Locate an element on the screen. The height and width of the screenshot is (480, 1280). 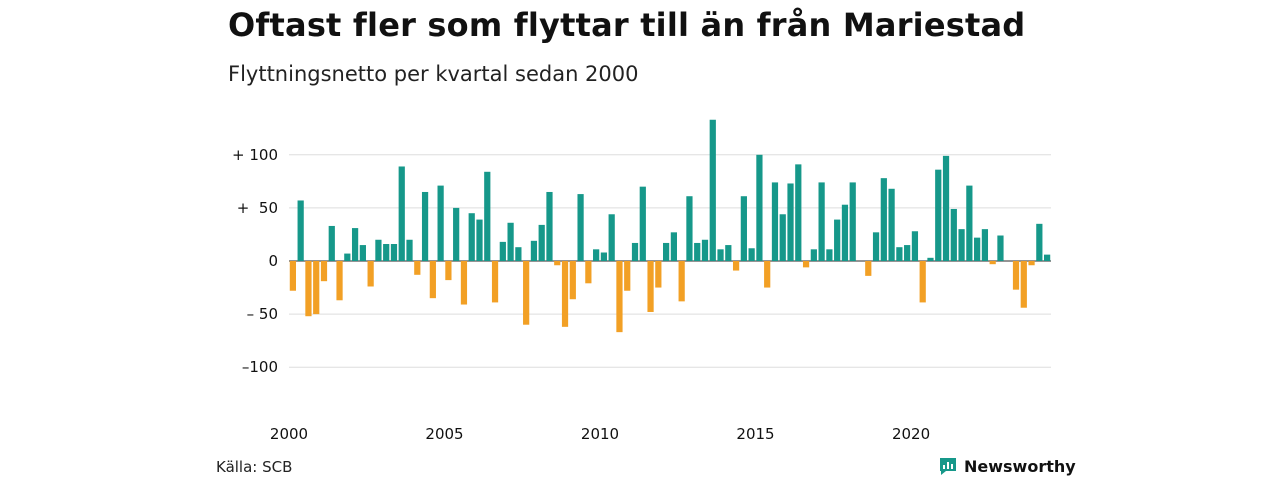
y-tick-label: + 100 is located at coordinates (255, 155).